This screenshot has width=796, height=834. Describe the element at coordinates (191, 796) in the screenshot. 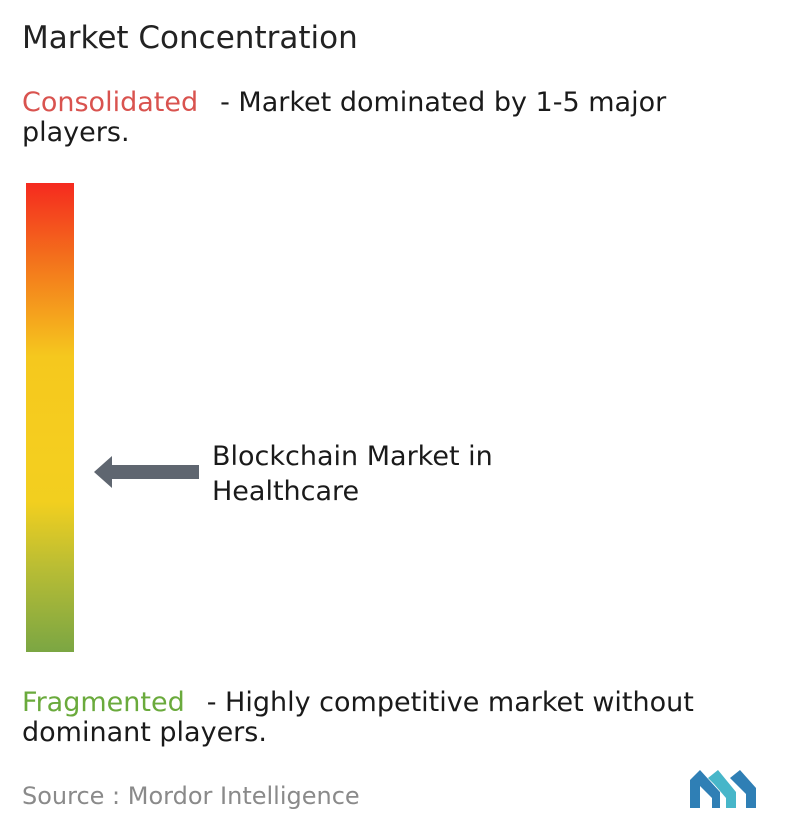

I see `source-credit: Source : Mordor Intelligence` at that location.